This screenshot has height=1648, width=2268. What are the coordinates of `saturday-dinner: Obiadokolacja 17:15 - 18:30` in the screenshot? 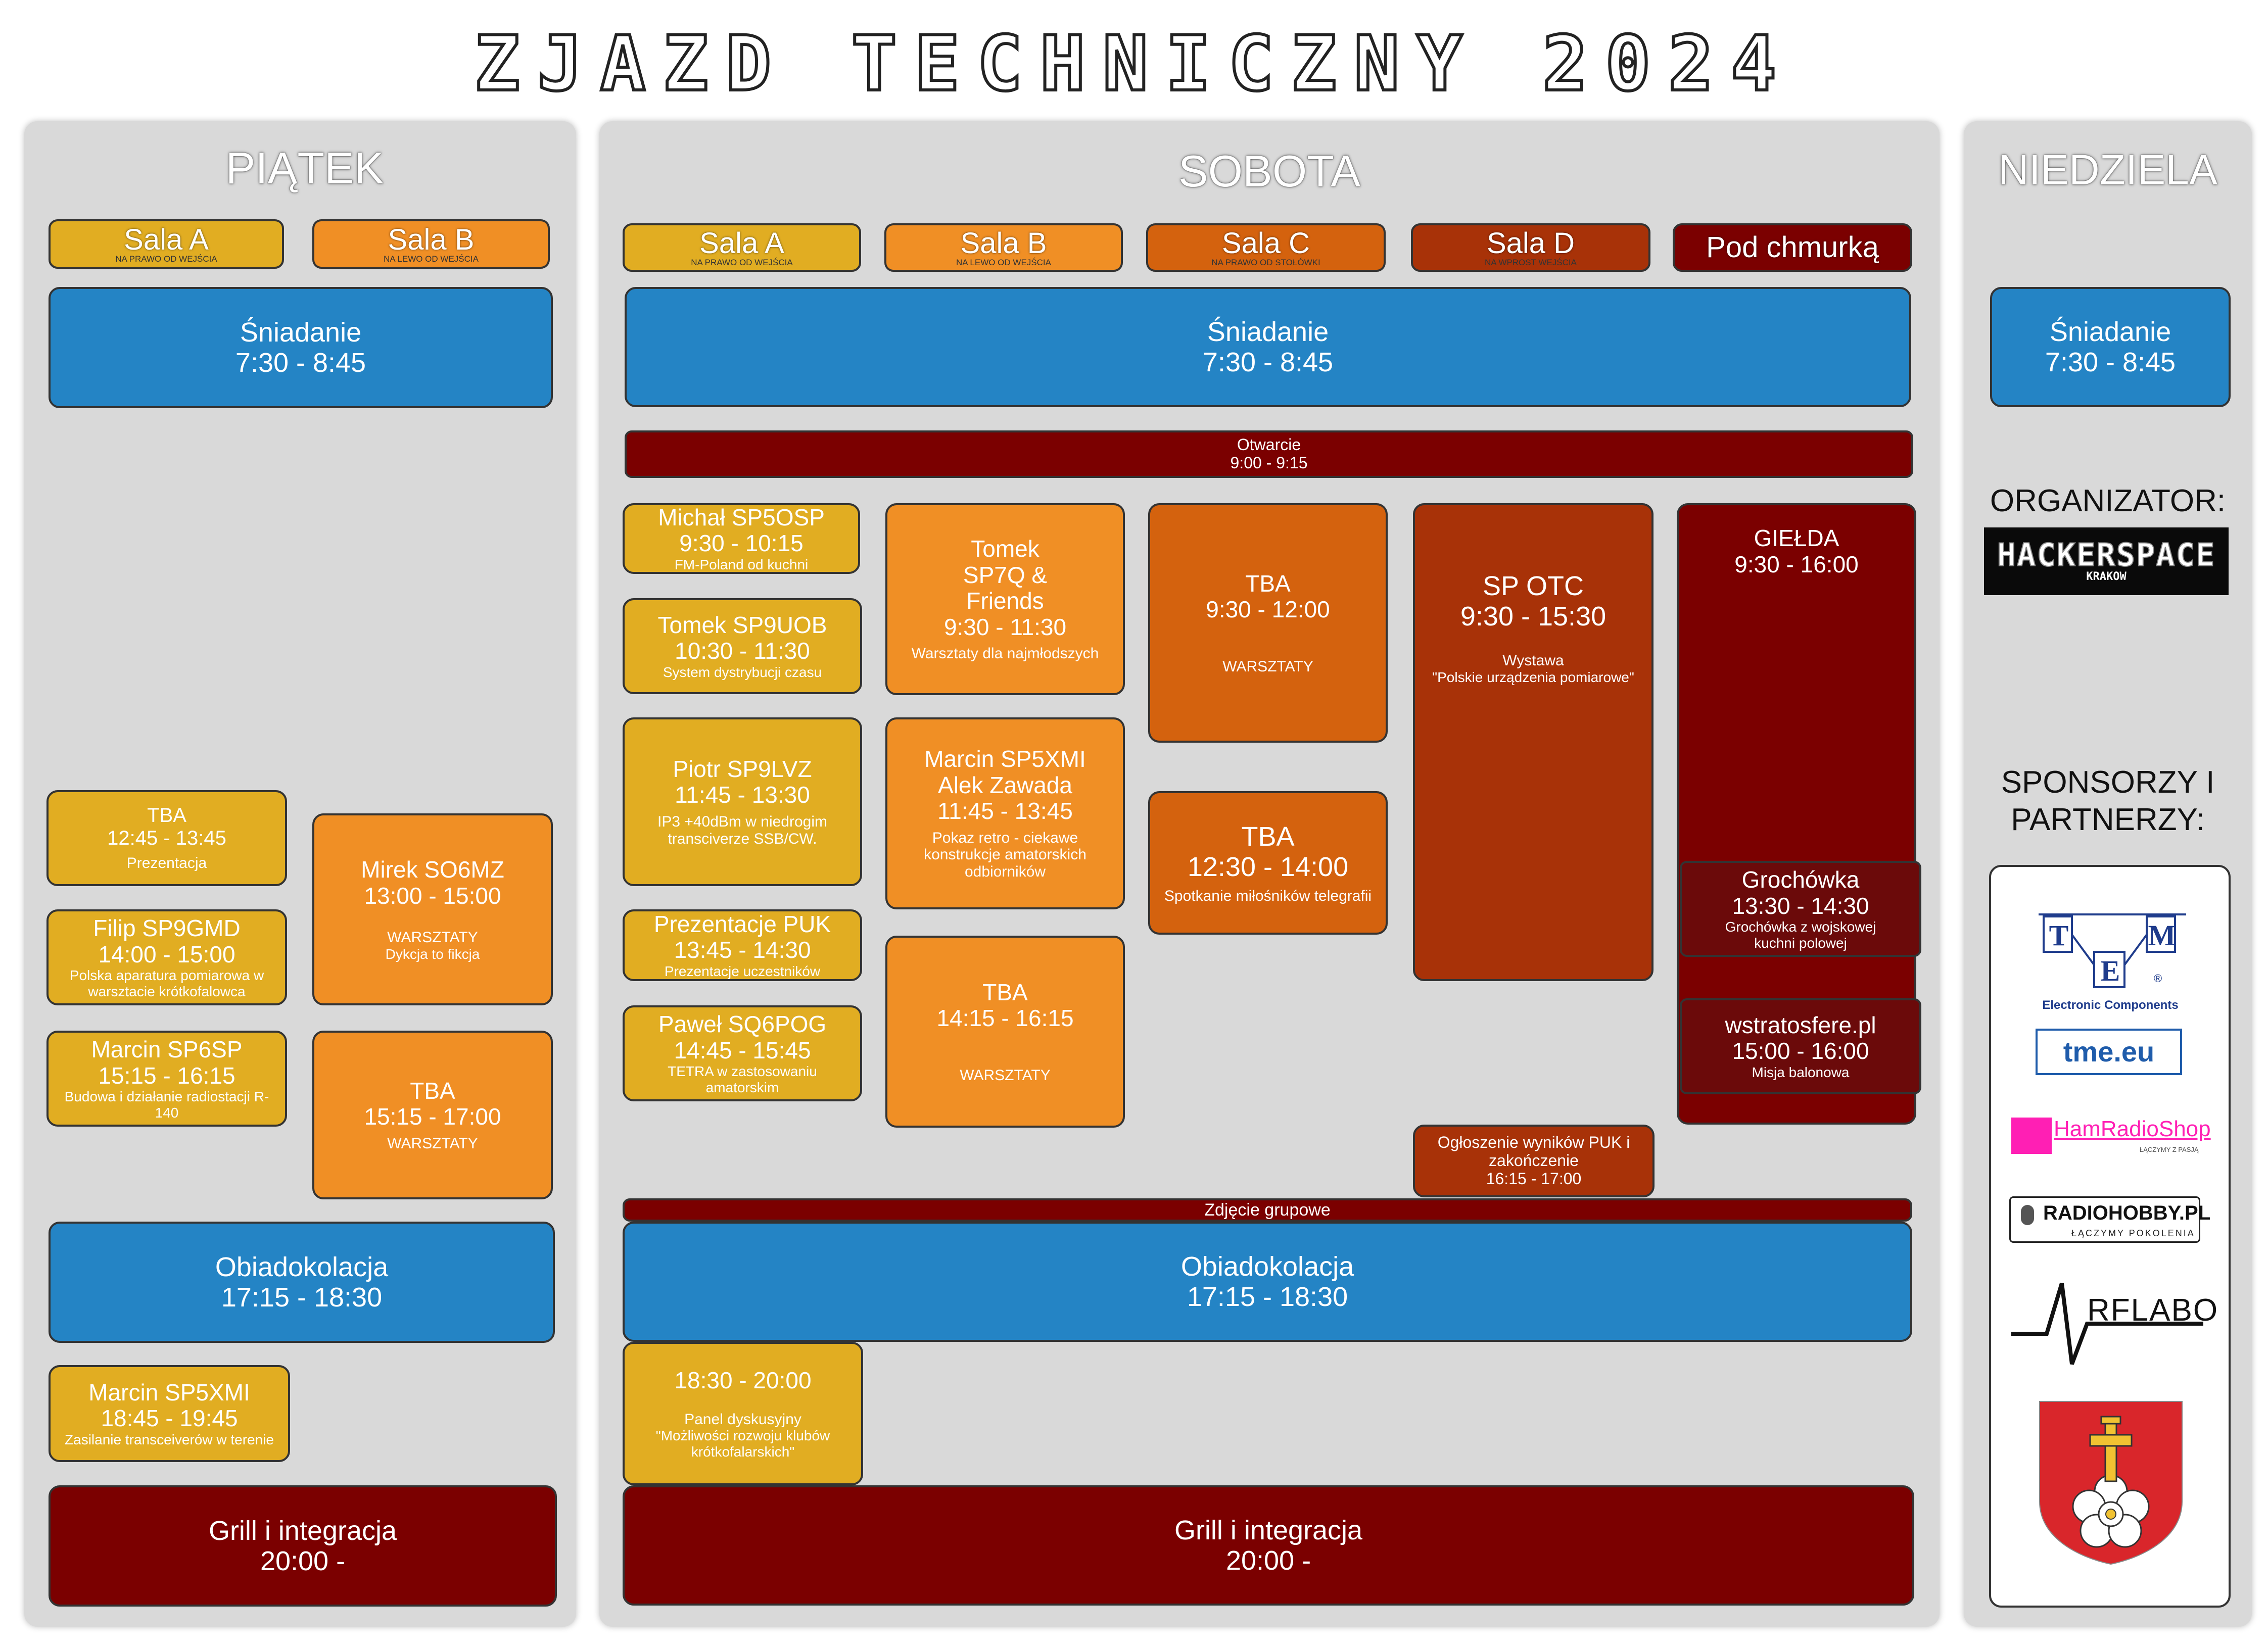 It's located at (1268, 1282).